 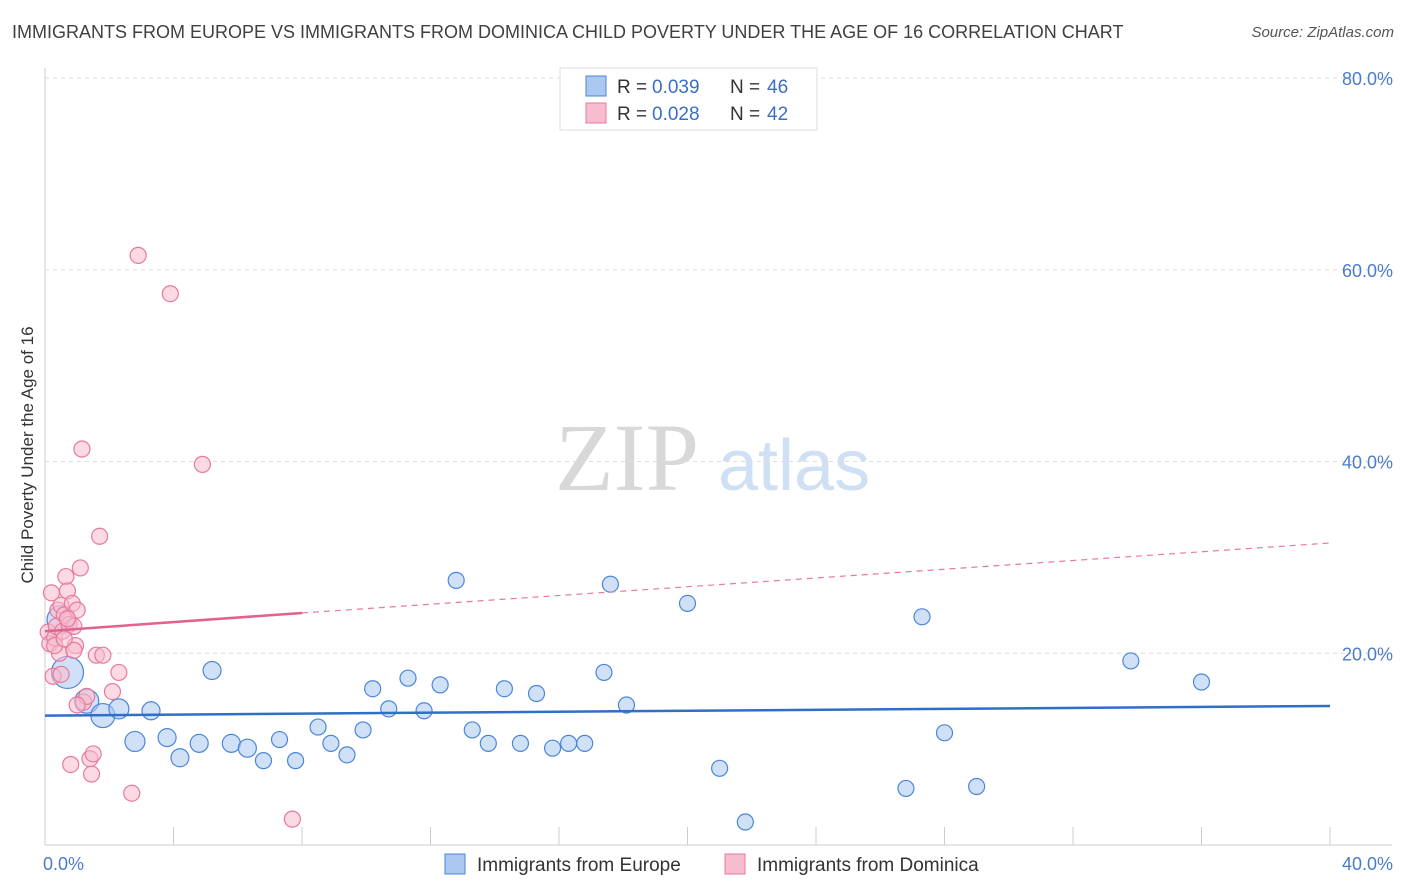 What do you see at coordinates (63, 864) in the screenshot?
I see `x-tick-label-min: 0.0%` at bounding box center [63, 864].